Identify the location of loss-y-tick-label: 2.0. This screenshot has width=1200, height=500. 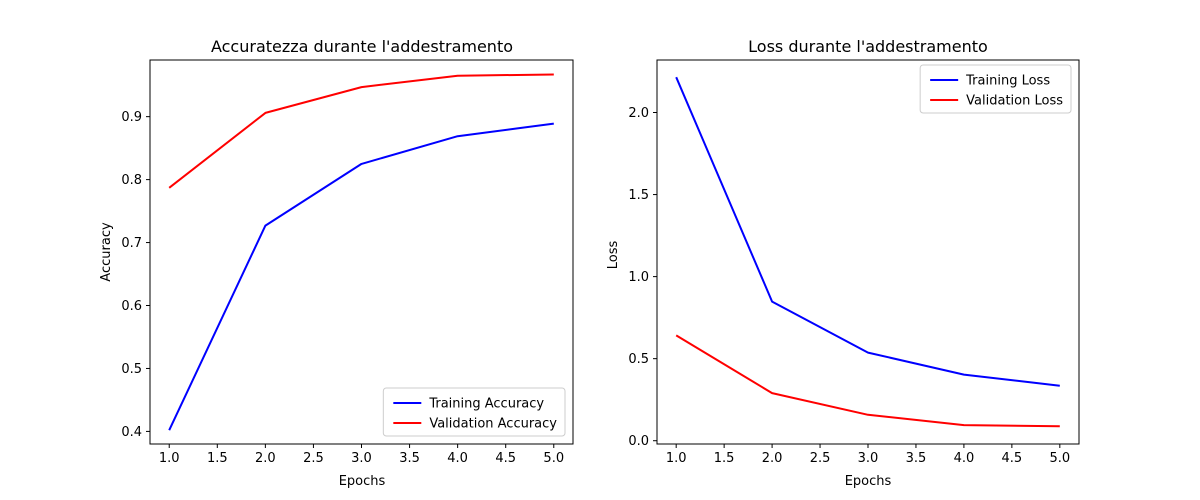
(638, 113).